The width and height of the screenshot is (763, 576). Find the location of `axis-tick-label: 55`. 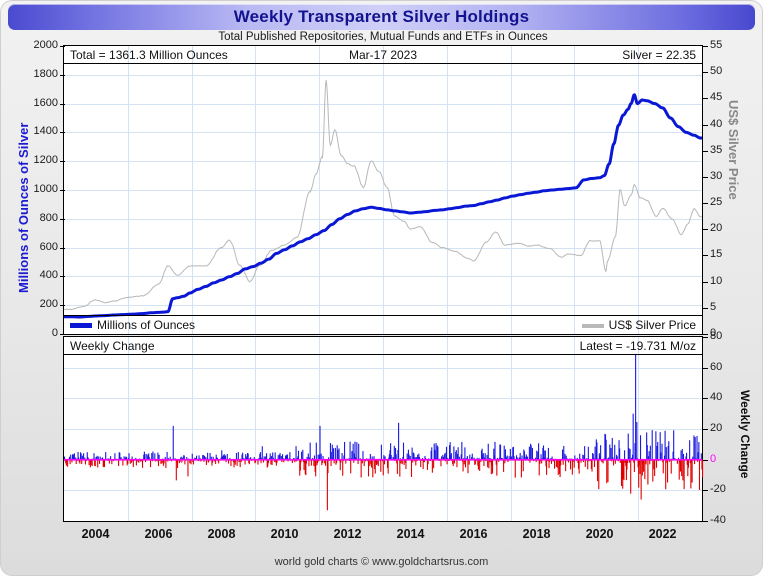

axis-tick-label: 55 is located at coordinates (716, 45).